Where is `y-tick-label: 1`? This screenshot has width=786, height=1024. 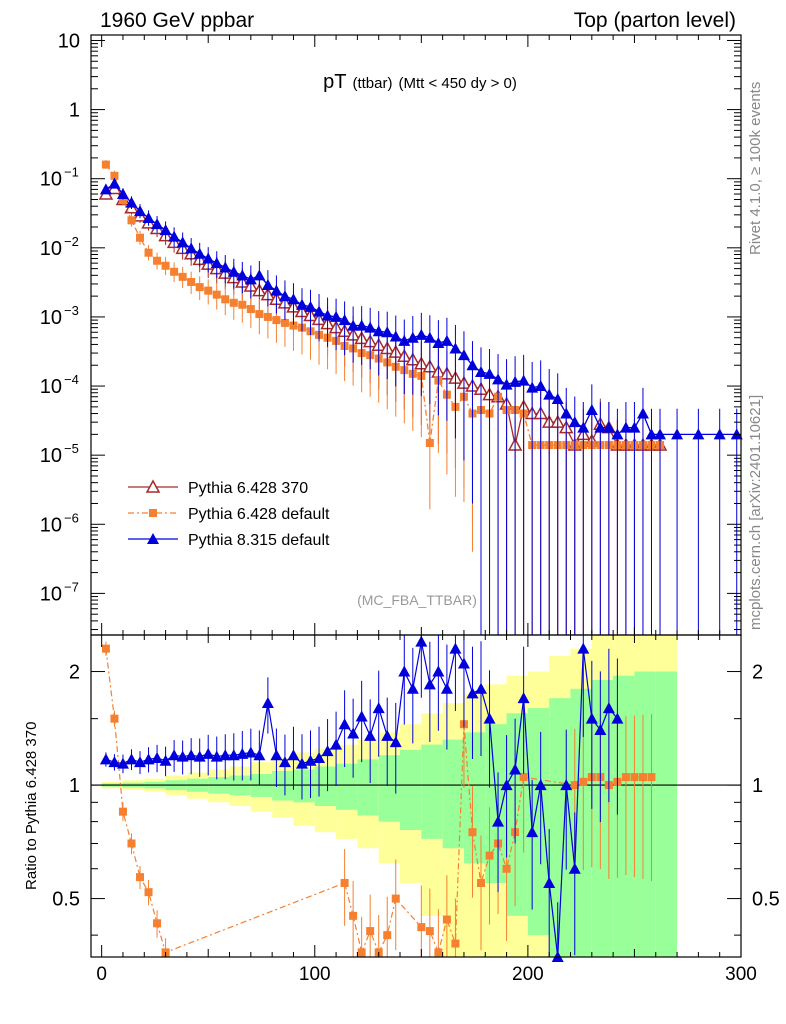 y-tick-label: 1 is located at coordinates (74, 111).